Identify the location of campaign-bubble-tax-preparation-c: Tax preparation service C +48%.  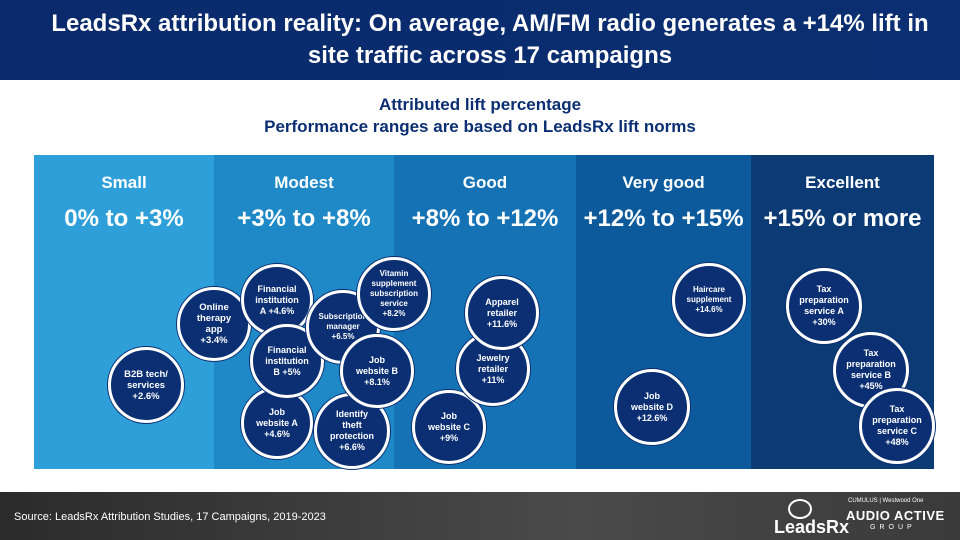
(897, 426).